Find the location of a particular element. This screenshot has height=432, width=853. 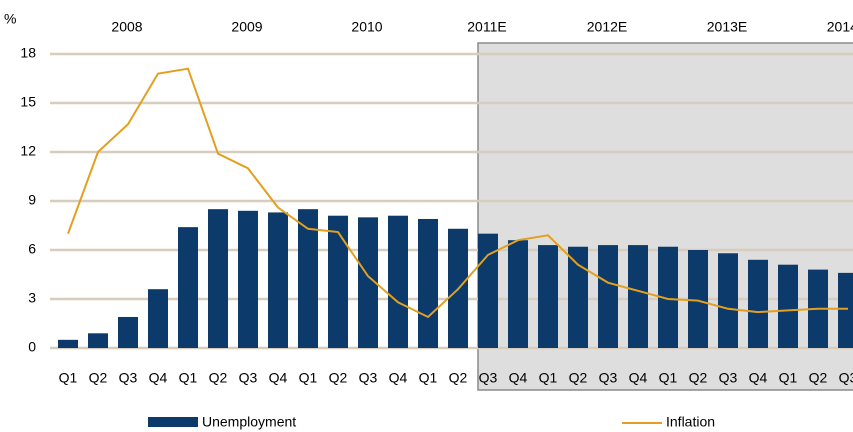

y-tick-label: 6 is located at coordinates (32, 249).